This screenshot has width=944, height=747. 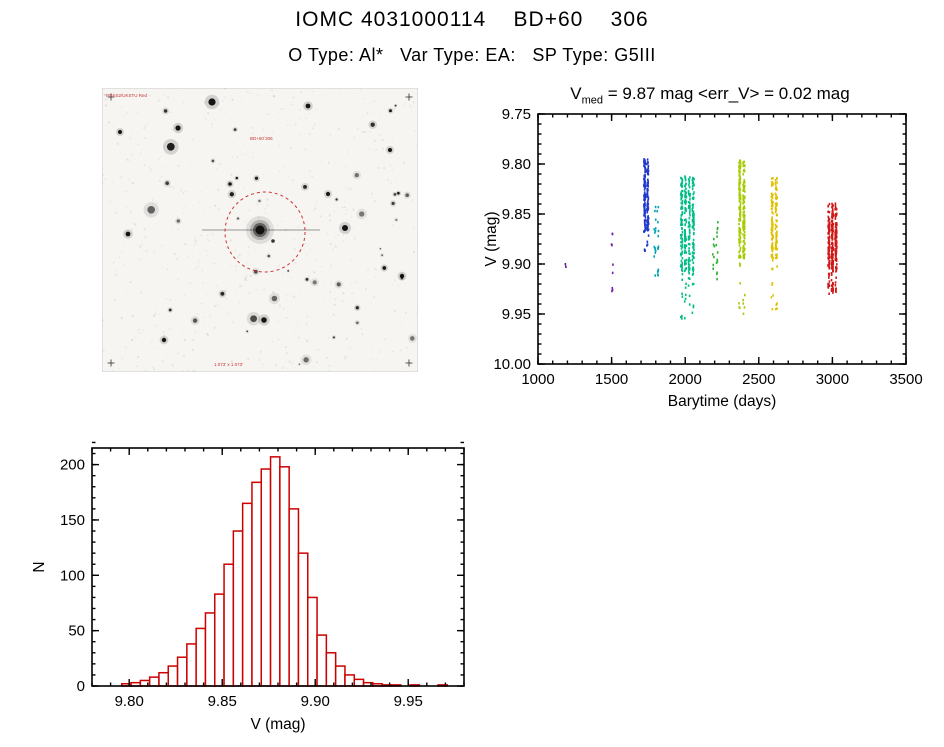 I want to click on vmed-stats-text: = 9.87 mag <err_V> = 0.02 mag, so click(x=726, y=93).